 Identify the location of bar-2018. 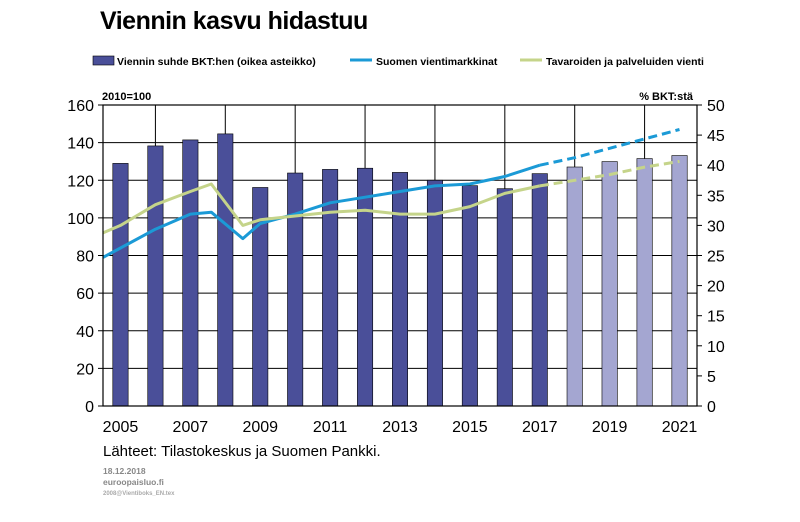
(574, 286).